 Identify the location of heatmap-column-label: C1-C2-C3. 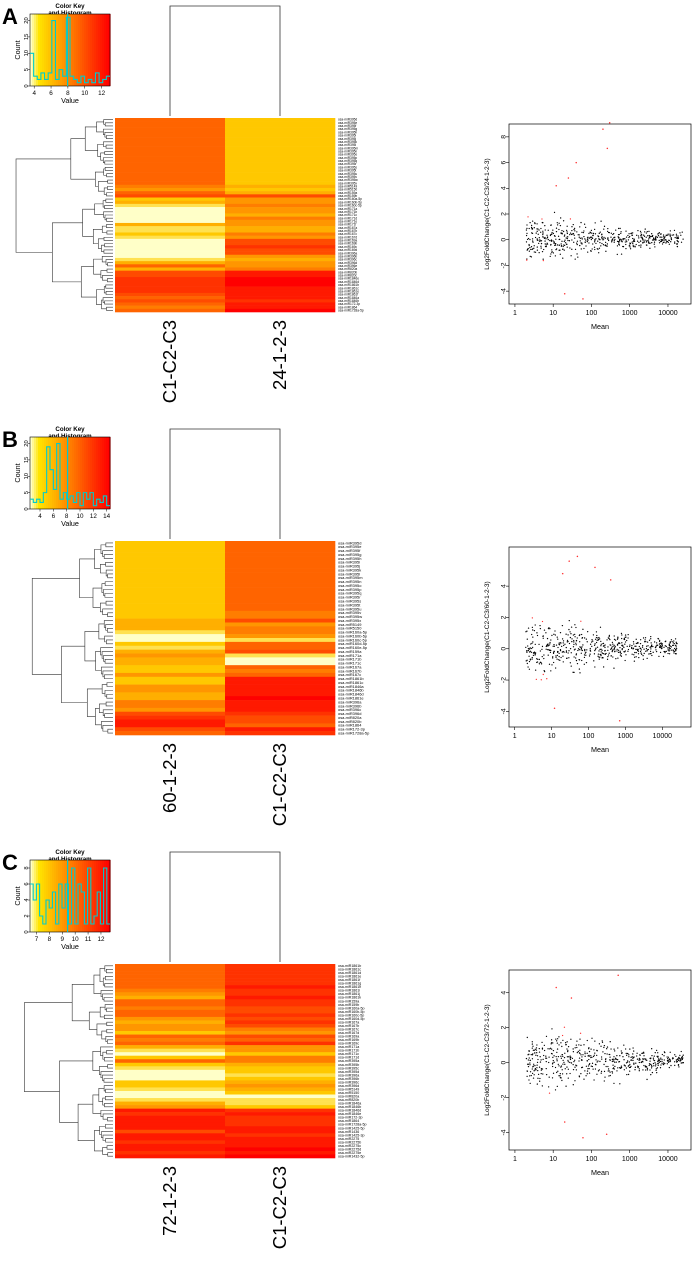
(279, 1207).